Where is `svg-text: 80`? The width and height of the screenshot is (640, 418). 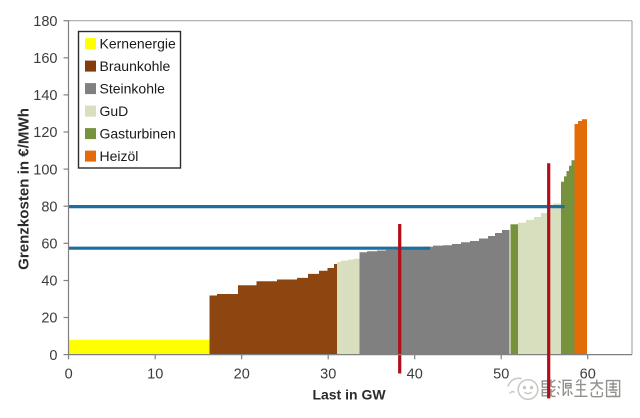
svg-text: 80 is located at coordinates (49, 207).